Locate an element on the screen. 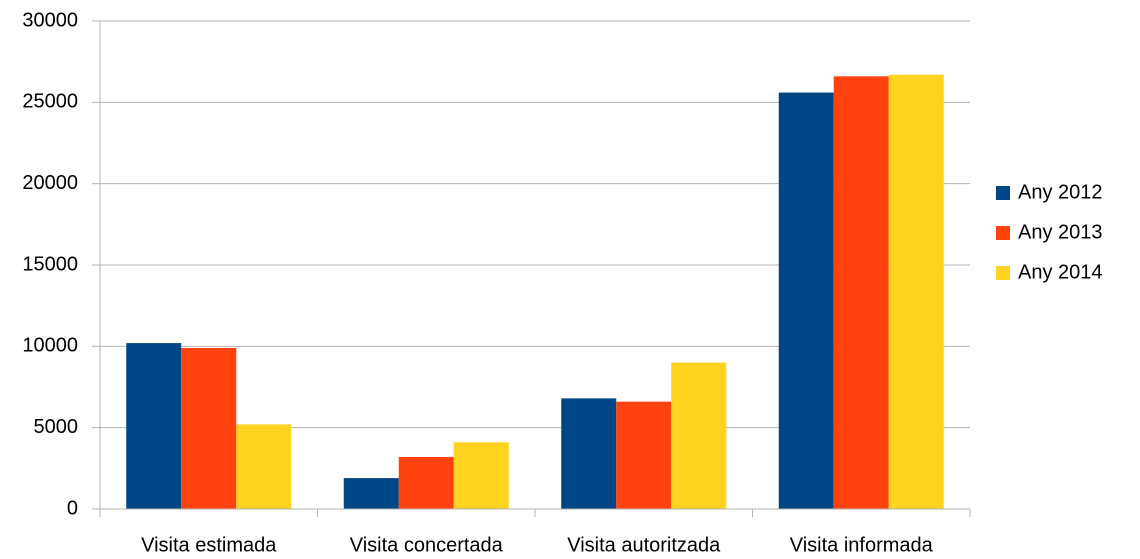 Image resolution: width=1140 pixels, height=559 pixels. y-tick-label: 20000 is located at coordinates (50, 183).